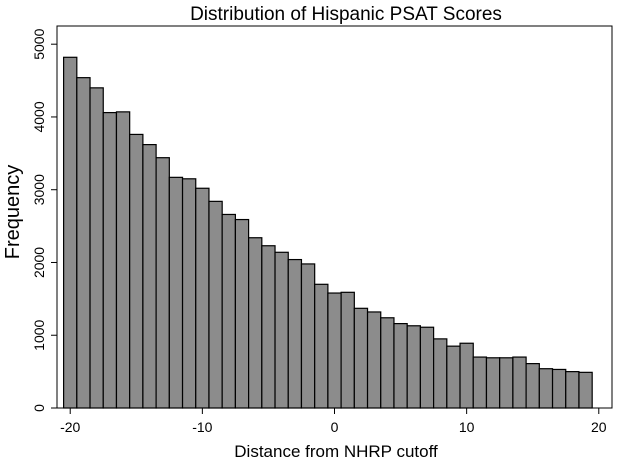 This screenshot has width=619, height=461. Describe the element at coordinates (70, 427) in the screenshot. I see `x-tick-label: -20` at that location.